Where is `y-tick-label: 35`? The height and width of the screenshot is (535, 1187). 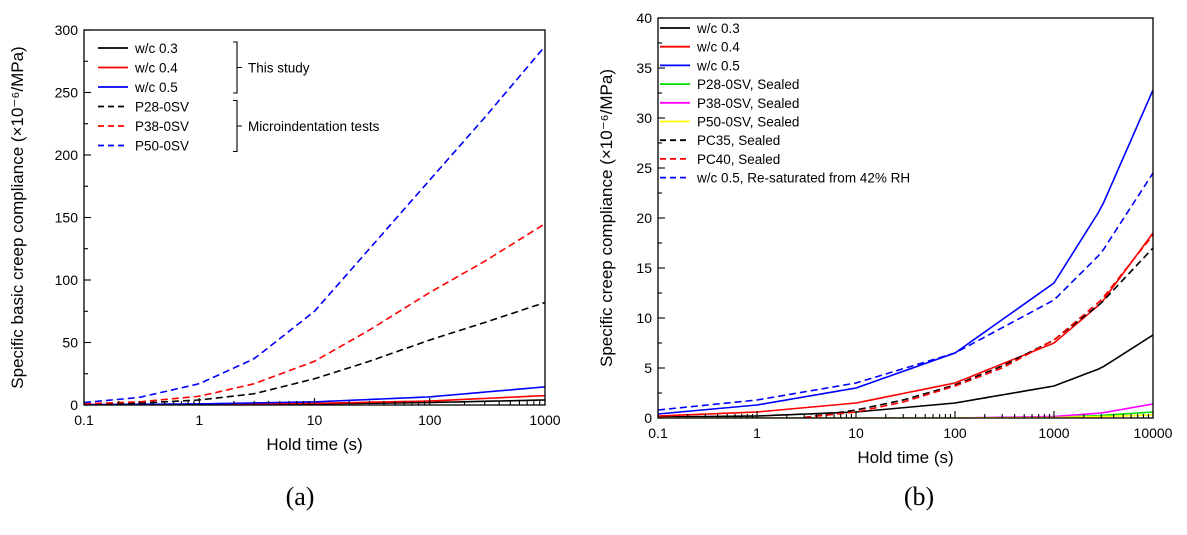 y-tick-label: 35 is located at coordinates (644, 68).